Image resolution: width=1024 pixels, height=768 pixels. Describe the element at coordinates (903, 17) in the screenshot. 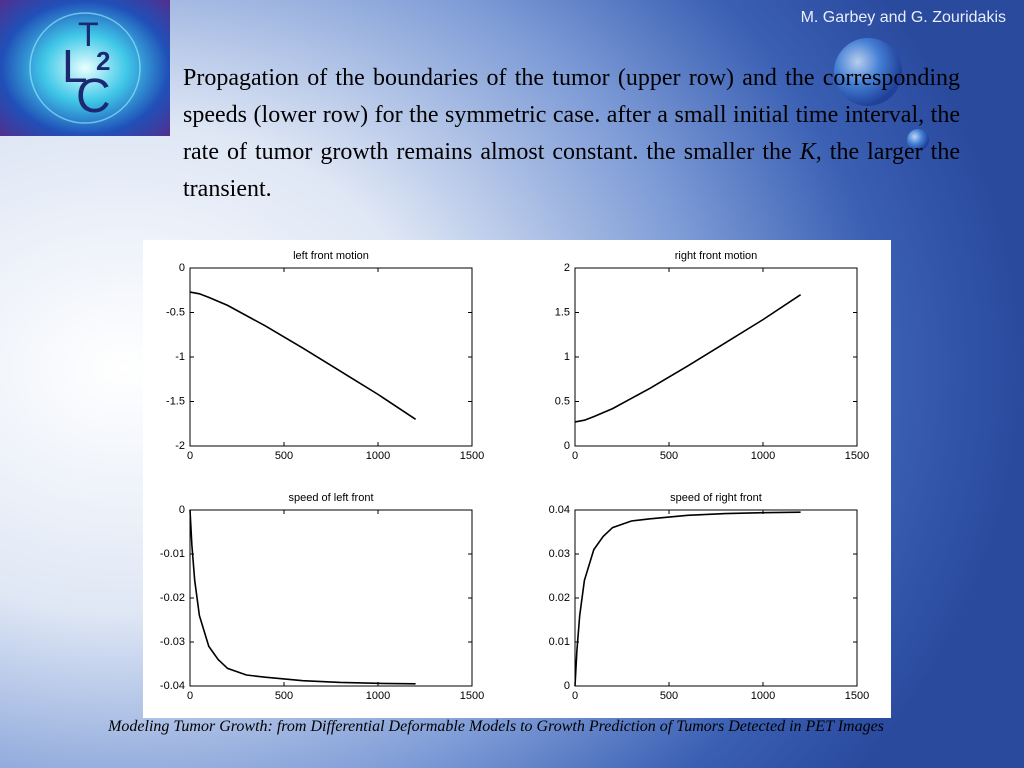

I see `author: M. Garbey and G. Zouridakis` at that location.